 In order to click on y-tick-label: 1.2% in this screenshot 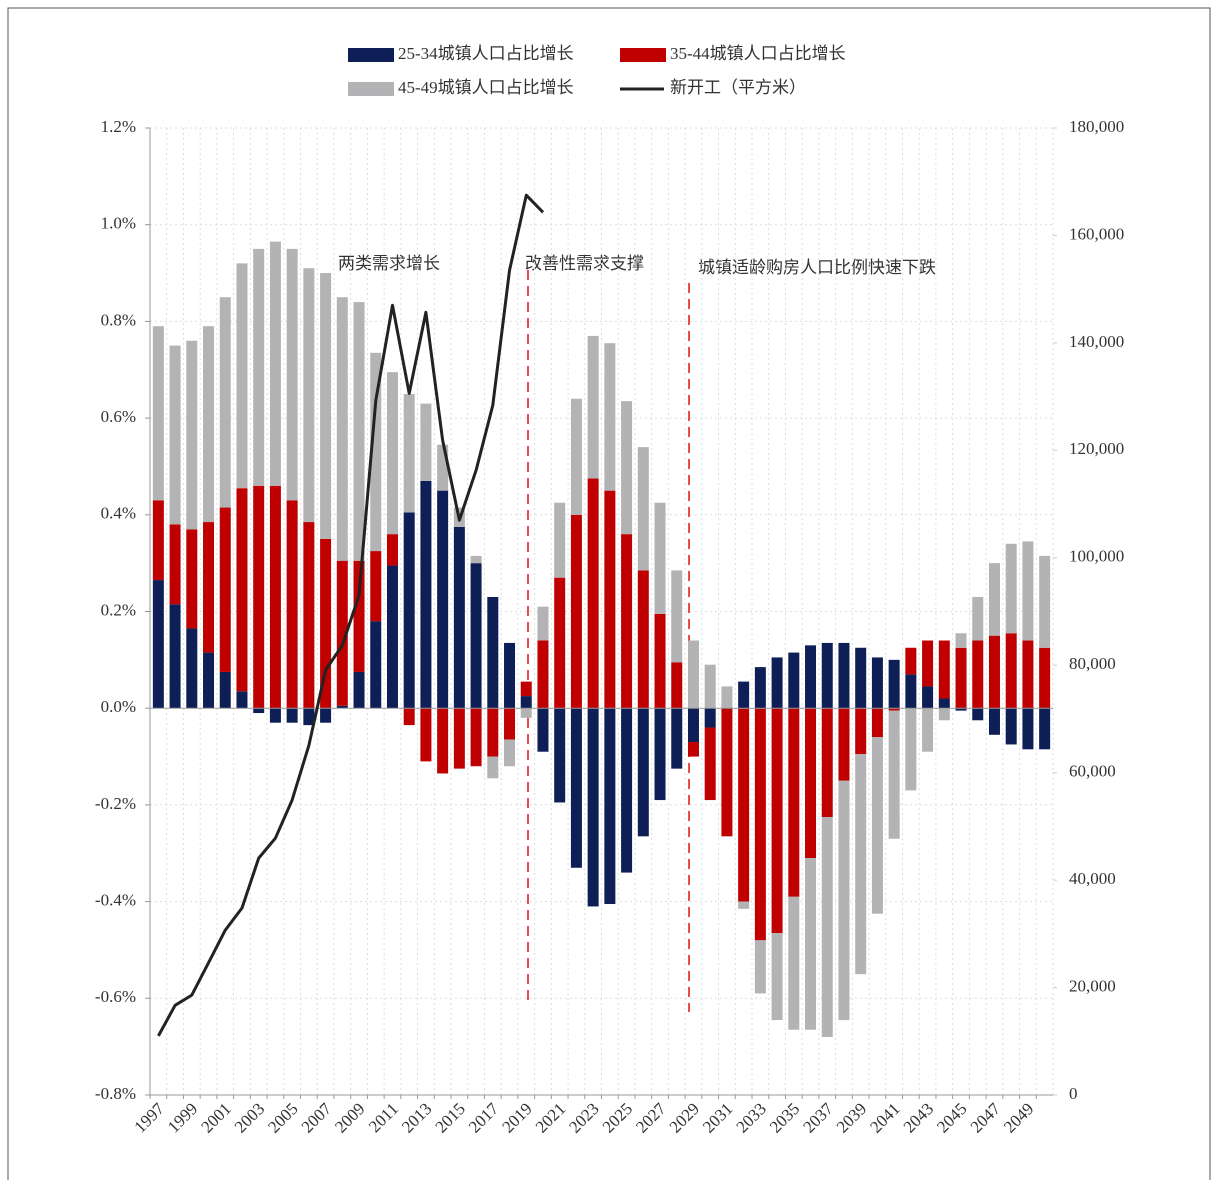, I will do `click(118, 126)`.